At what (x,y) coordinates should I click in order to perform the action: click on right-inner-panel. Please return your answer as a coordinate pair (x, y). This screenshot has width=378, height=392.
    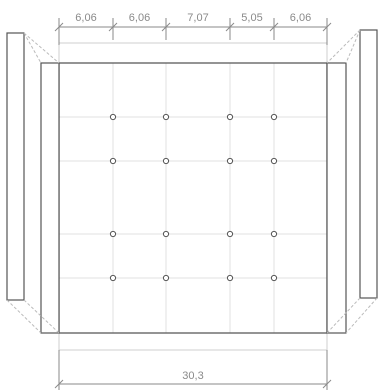
    Looking at the image, I should click on (336, 198).